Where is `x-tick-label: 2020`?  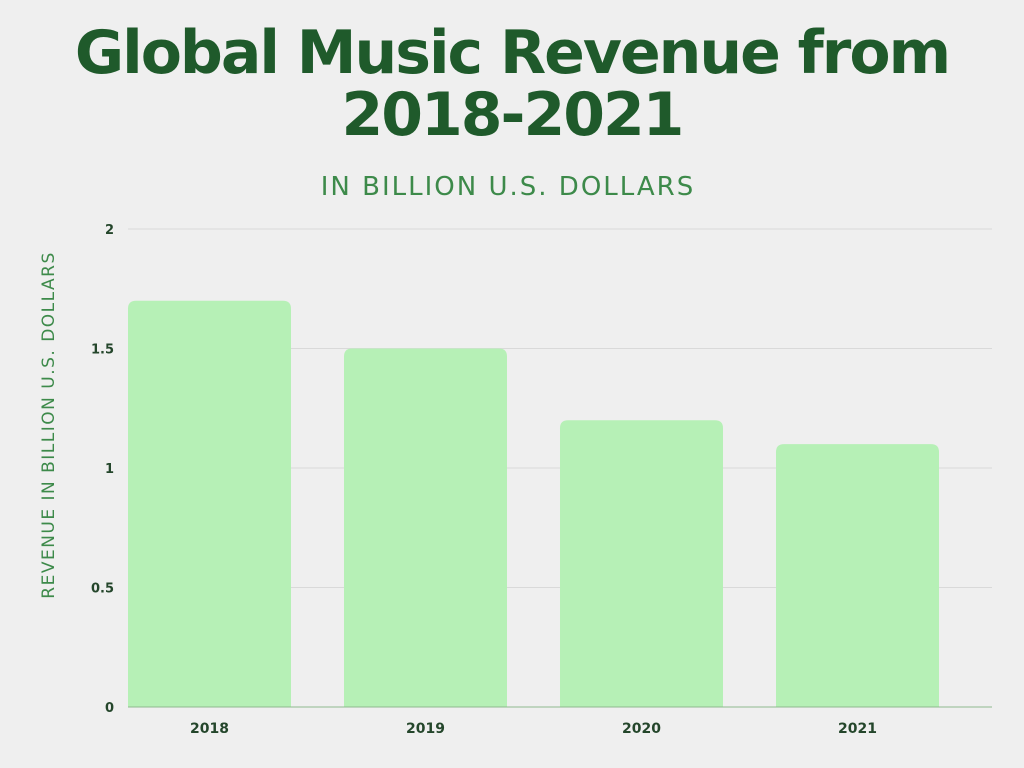 x-tick-label: 2020 is located at coordinates (641, 729).